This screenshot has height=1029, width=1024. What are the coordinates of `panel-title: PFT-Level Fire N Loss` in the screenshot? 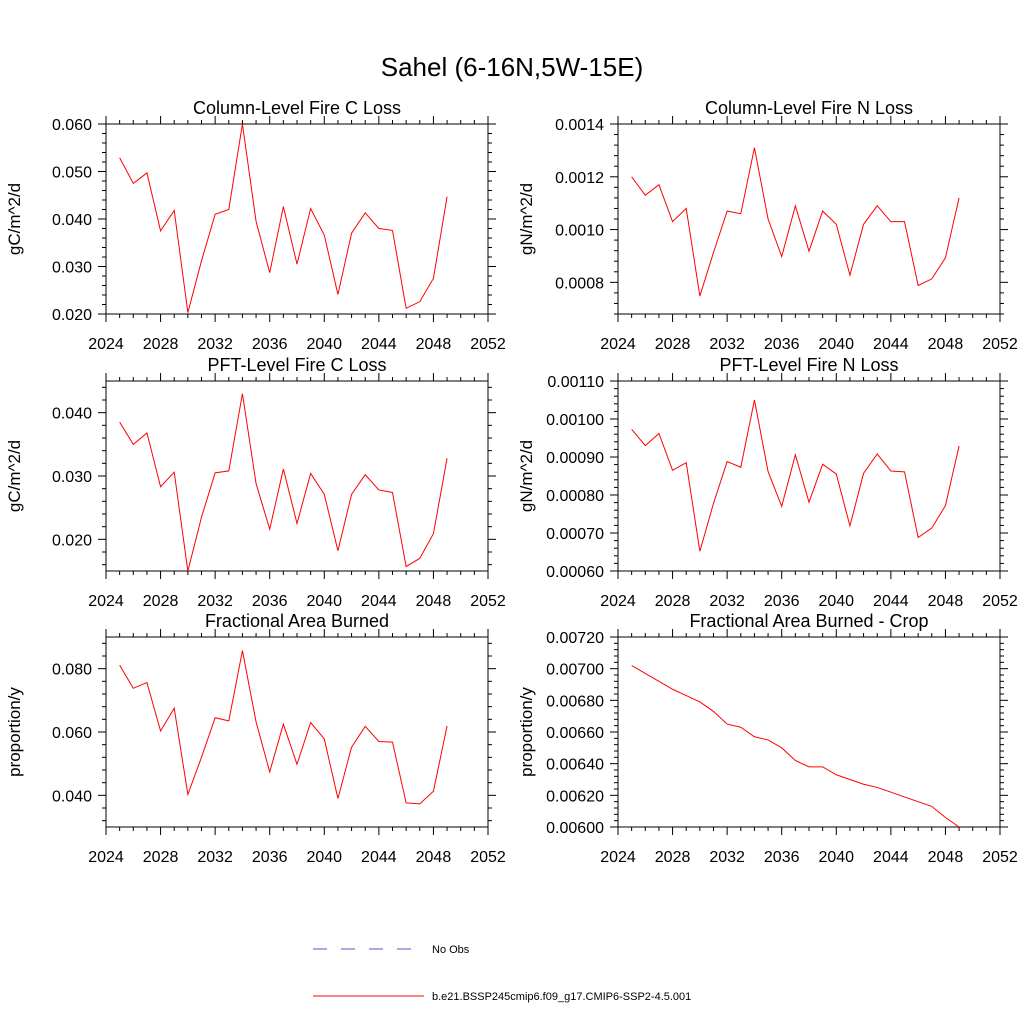 It's located at (808, 365).